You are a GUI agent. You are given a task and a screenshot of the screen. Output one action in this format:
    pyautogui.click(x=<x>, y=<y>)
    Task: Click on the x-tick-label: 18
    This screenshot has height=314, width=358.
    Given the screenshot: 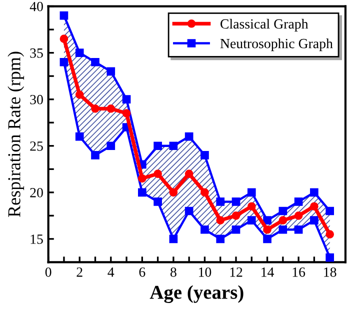 What is the action you would take?
    pyautogui.click(x=330, y=272)
    